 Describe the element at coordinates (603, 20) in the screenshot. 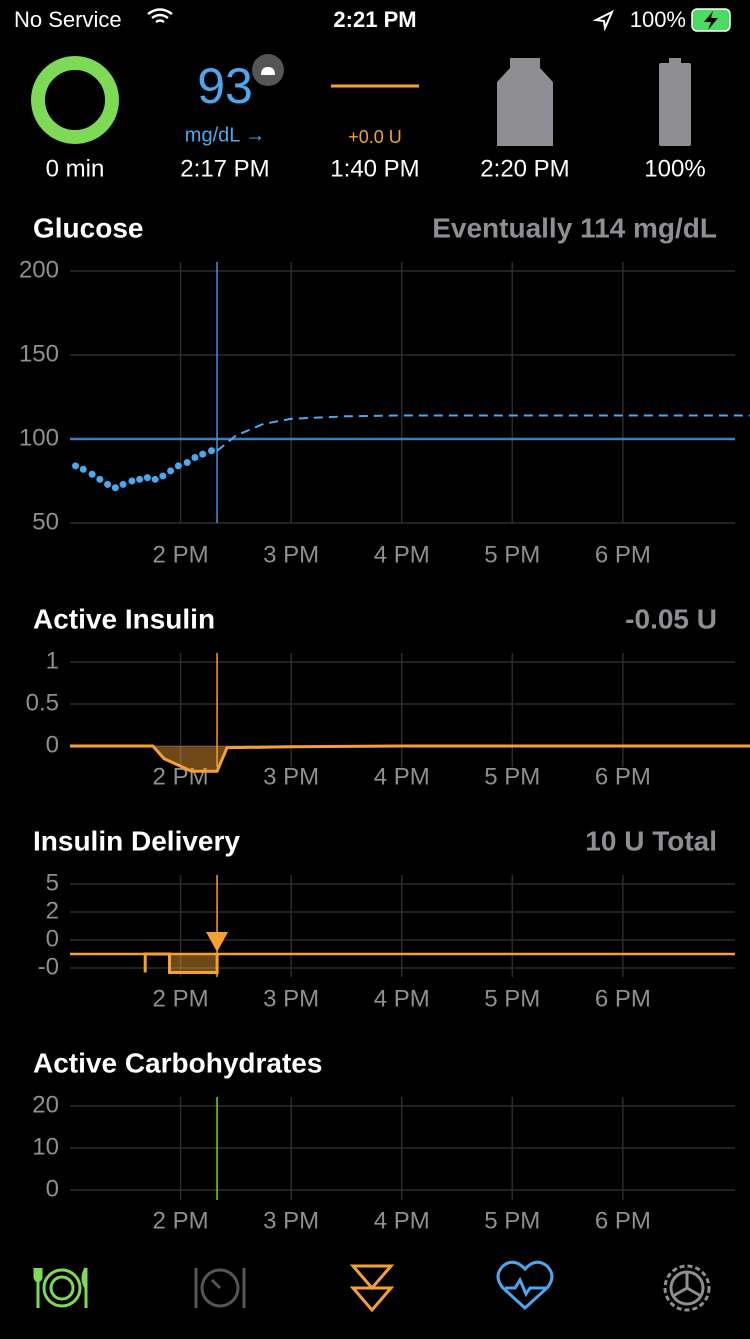

I see `location-icon` at that location.